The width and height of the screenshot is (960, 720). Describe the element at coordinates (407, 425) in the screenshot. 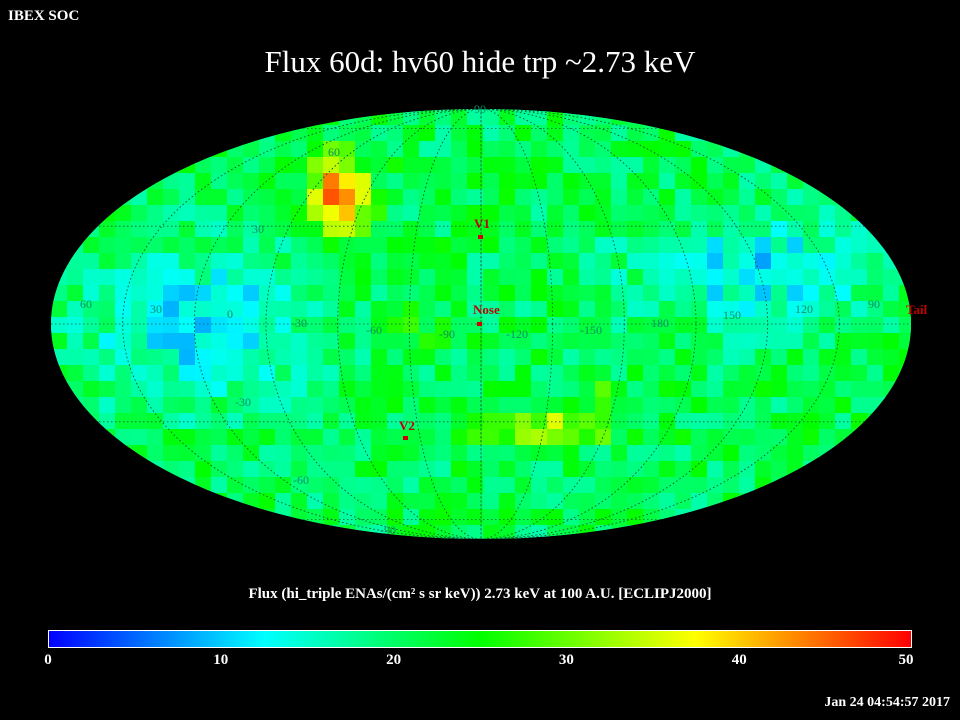

I see `marker-v2-label: V2` at that location.